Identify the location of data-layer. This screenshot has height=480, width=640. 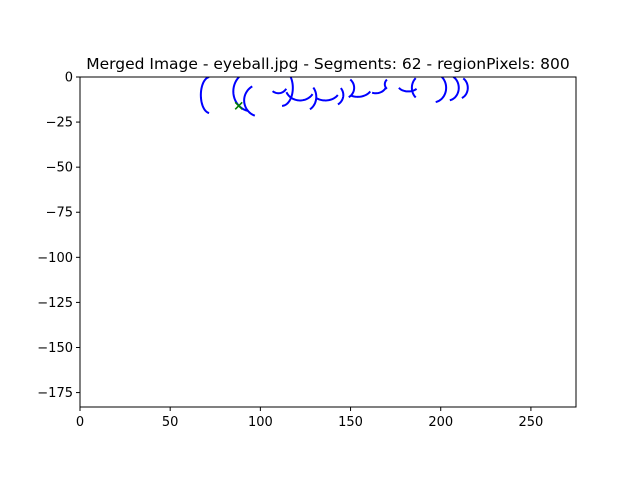
(334, 97).